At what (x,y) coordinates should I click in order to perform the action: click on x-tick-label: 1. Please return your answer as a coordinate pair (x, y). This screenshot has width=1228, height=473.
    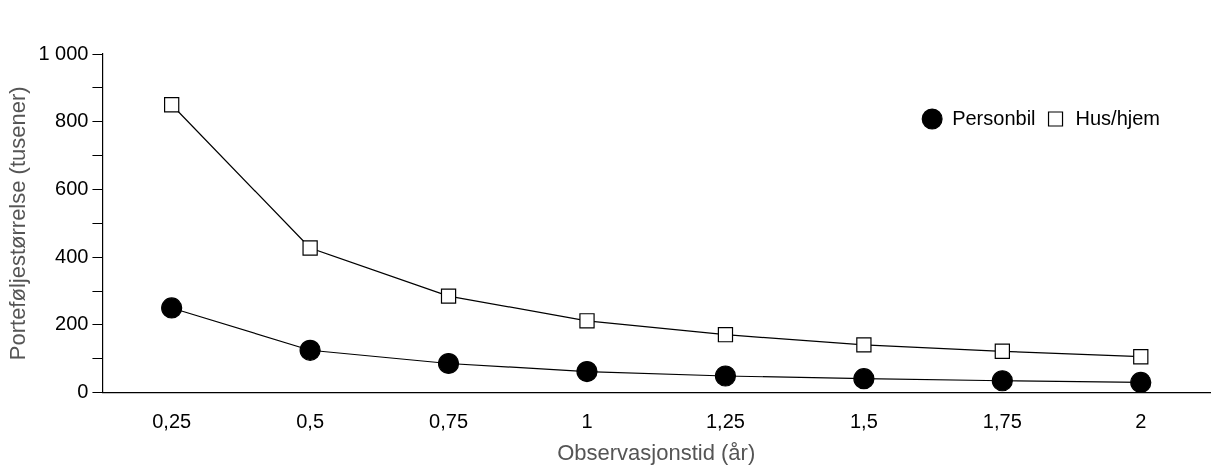
    Looking at the image, I should click on (587, 421).